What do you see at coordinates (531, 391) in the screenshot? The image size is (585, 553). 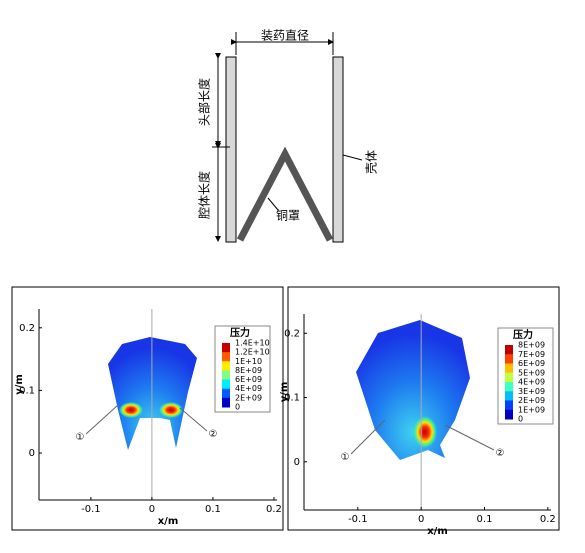 I see `legend-label: 3E+09` at bounding box center [531, 391].